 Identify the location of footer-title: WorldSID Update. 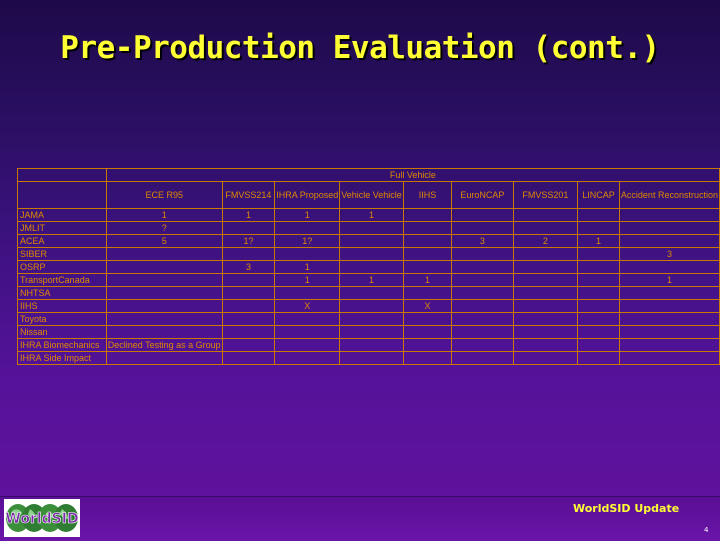
(626, 508).